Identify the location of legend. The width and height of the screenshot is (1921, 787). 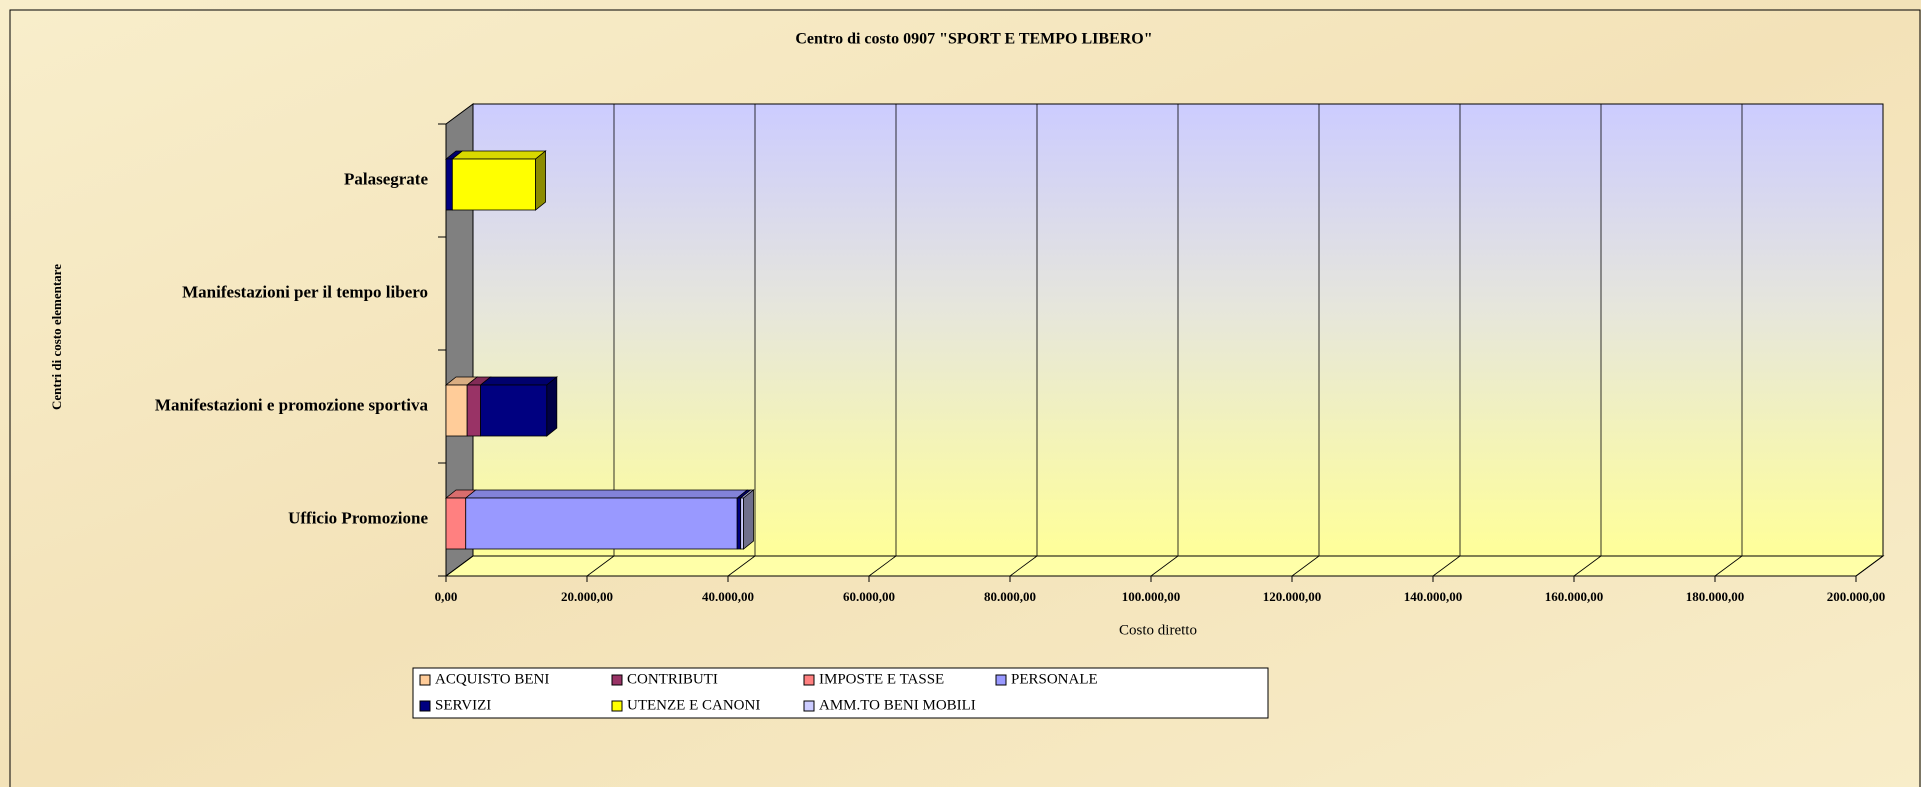
(840, 693).